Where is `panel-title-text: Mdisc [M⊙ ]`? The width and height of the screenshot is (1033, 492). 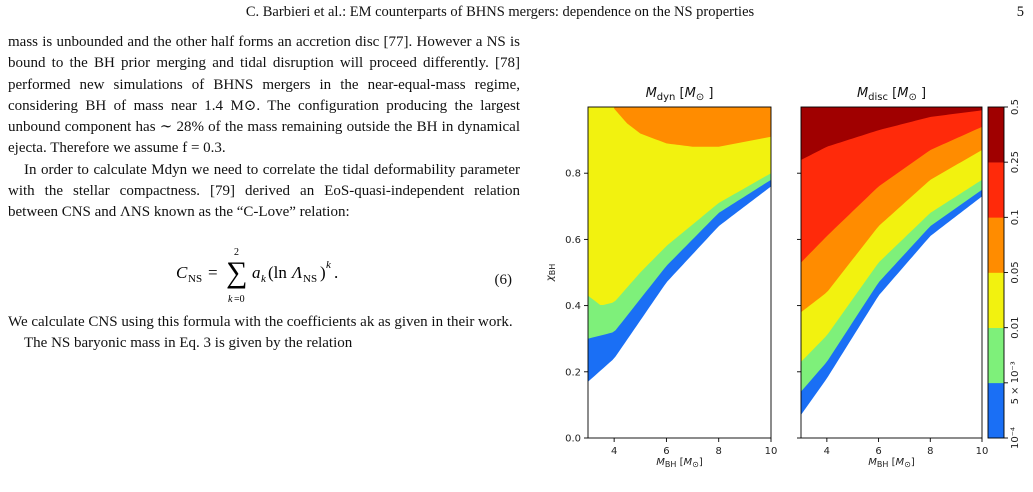
panel-title-text: Mdisc [M⊙ ] is located at coordinates (891, 94).